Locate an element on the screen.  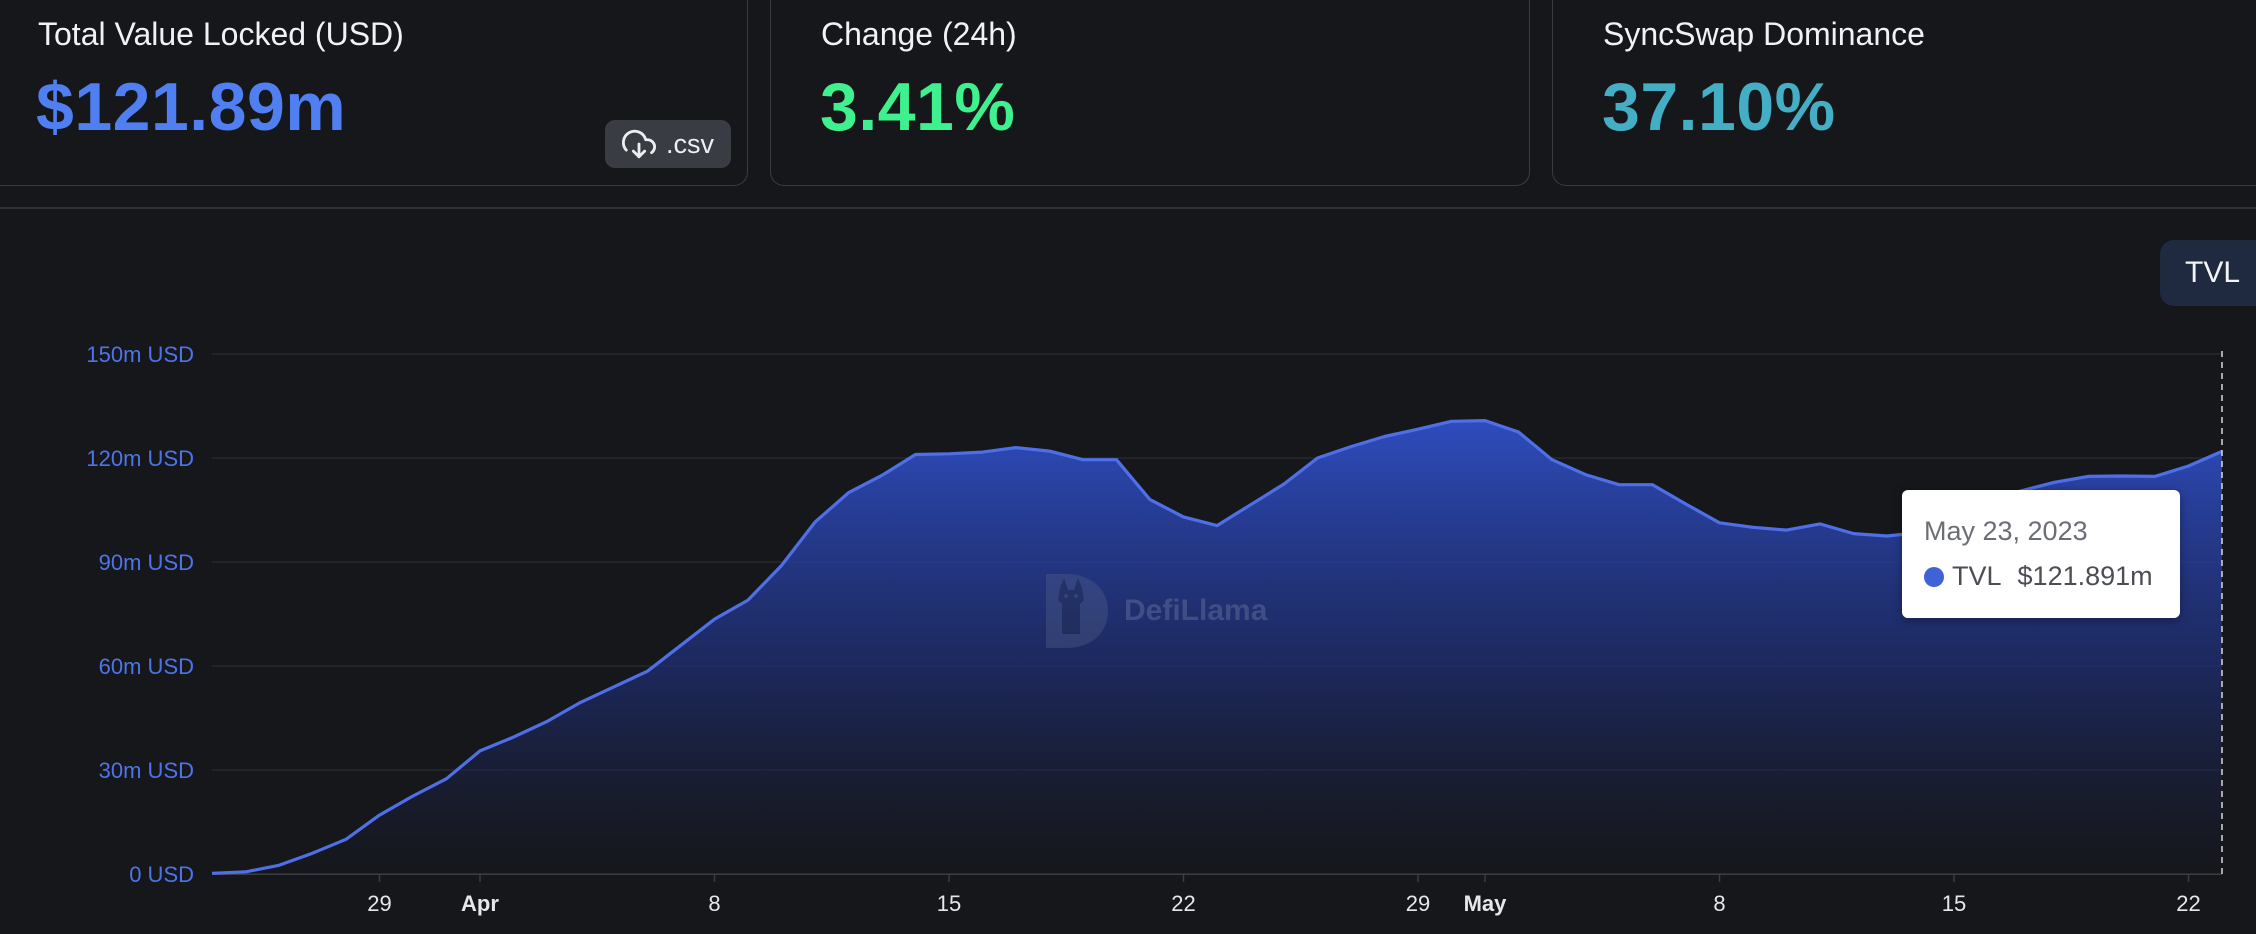
tvl-label: Total Value Locked (USD) is located at coordinates (221, 34).